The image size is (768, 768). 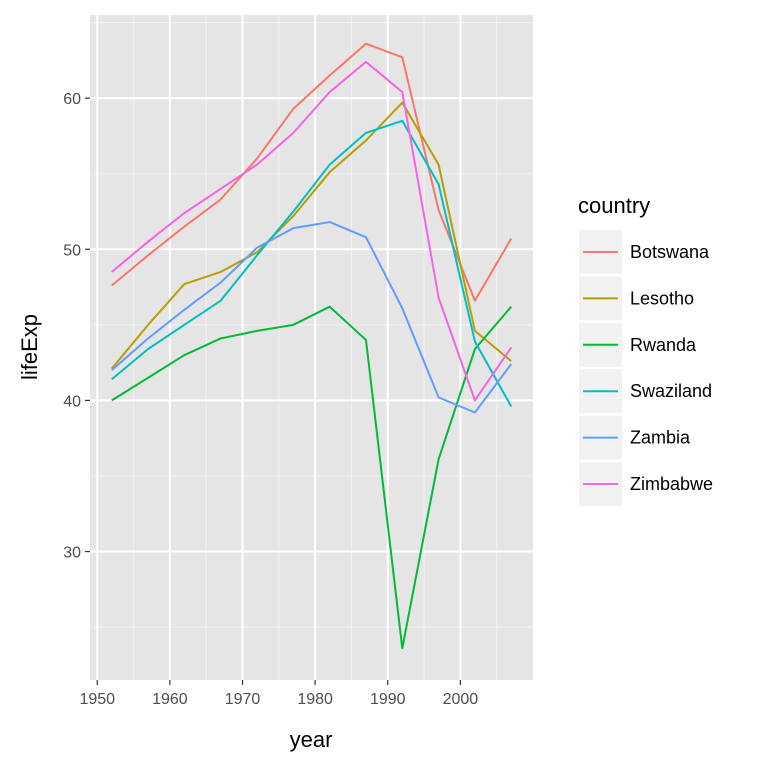 I want to click on legend-label-rwanda: Rwanda, so click(x=663, y=345).